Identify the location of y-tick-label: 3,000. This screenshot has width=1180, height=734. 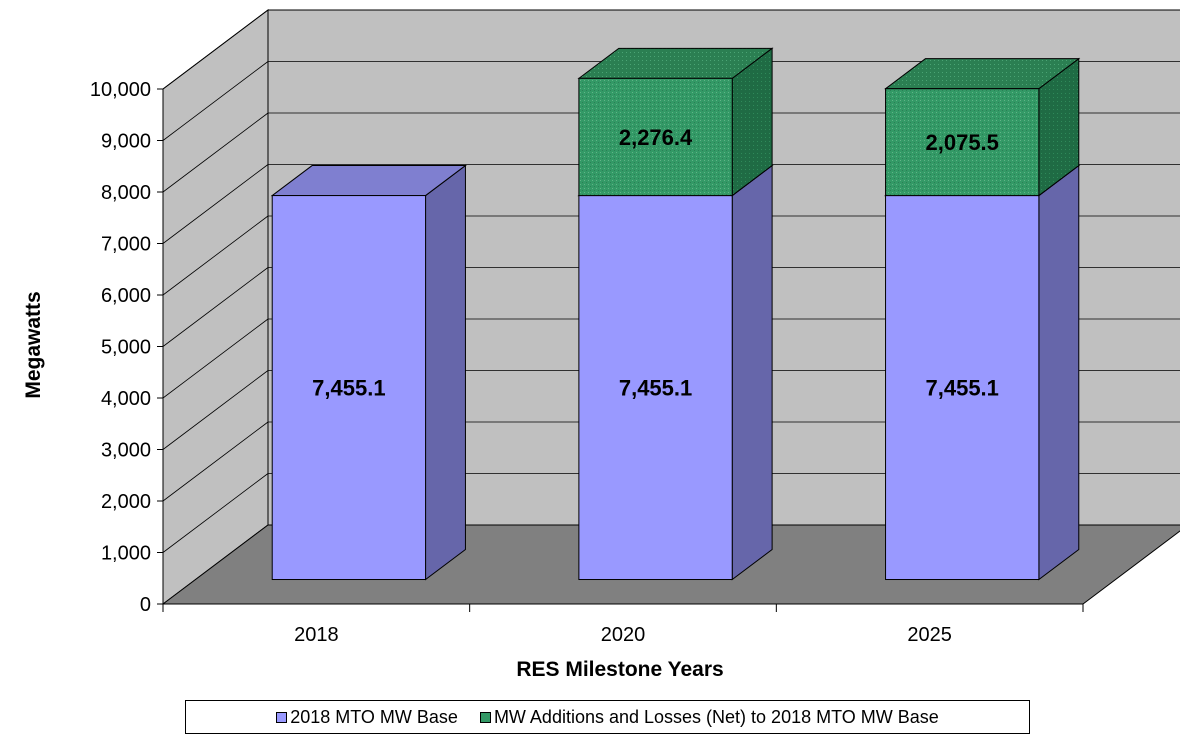
(126, 451).